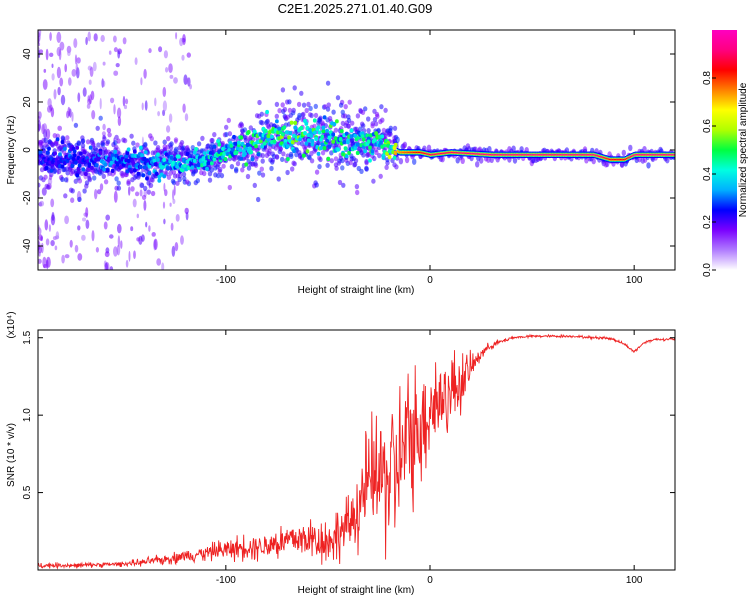 The image size is (750, 600). What do you see at coordinates (356, 290) in the screenshot?
I see `spectrogram-xlabel: Height of straight line (km)` at bounding box center [356, 290].